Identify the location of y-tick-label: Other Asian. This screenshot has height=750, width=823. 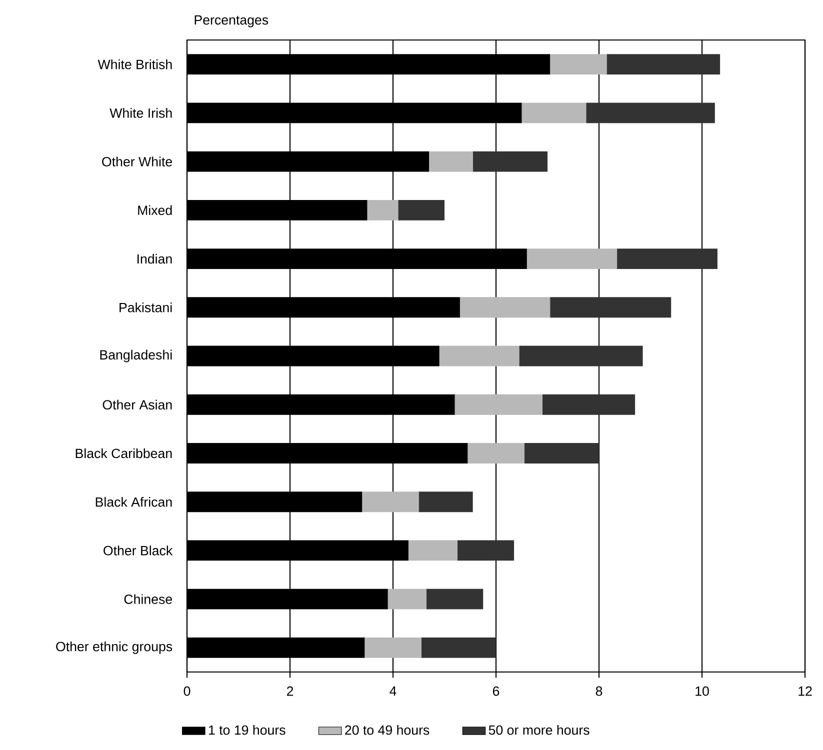
(137, 405).